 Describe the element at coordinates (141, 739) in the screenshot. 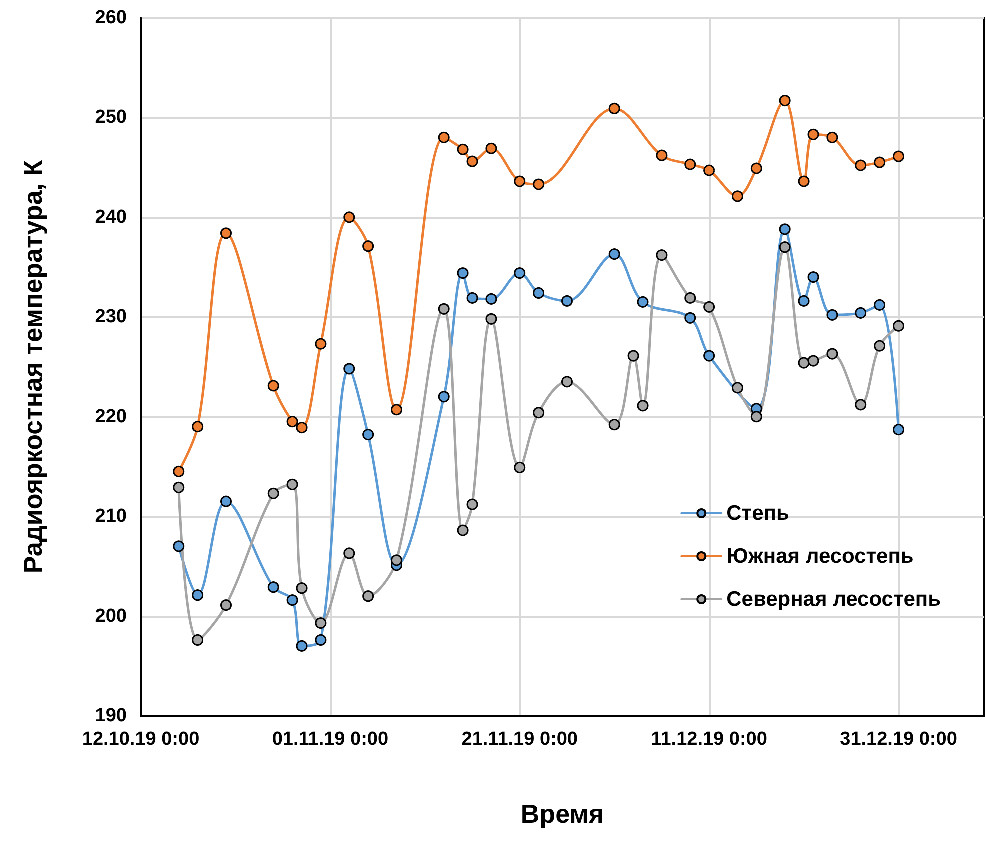

I see `x-tick-label: 12.10.19 0:00` at that location.